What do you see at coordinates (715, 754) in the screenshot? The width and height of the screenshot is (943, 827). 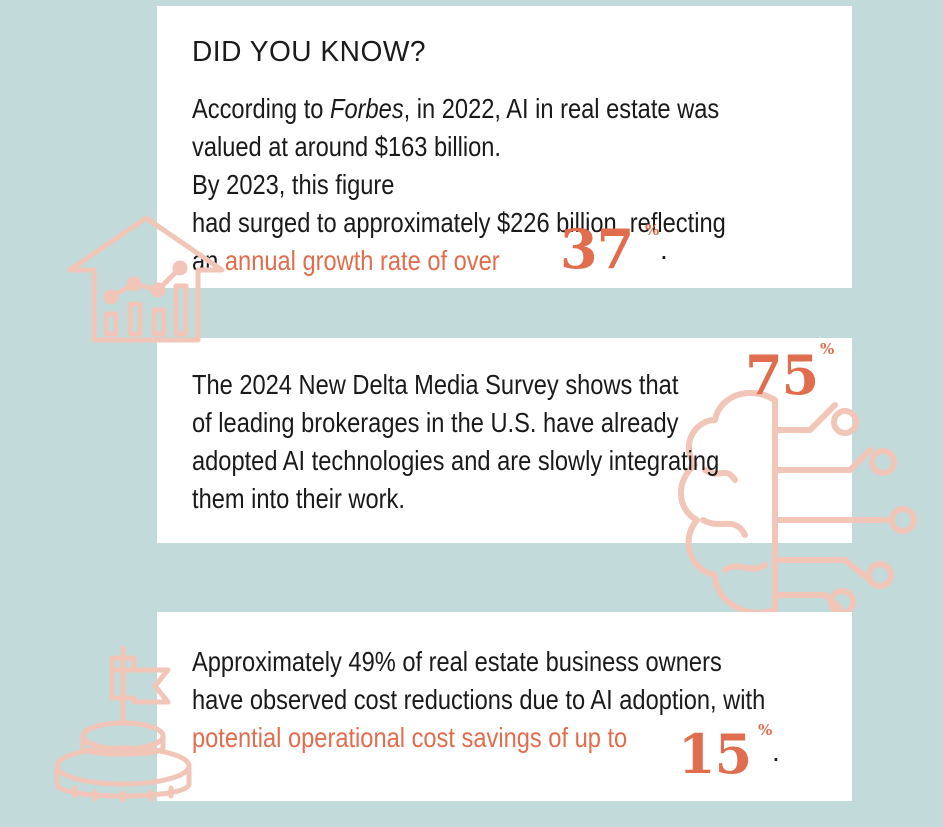 I see `stat-cost-value: 15` at bounding box center [715, 754].